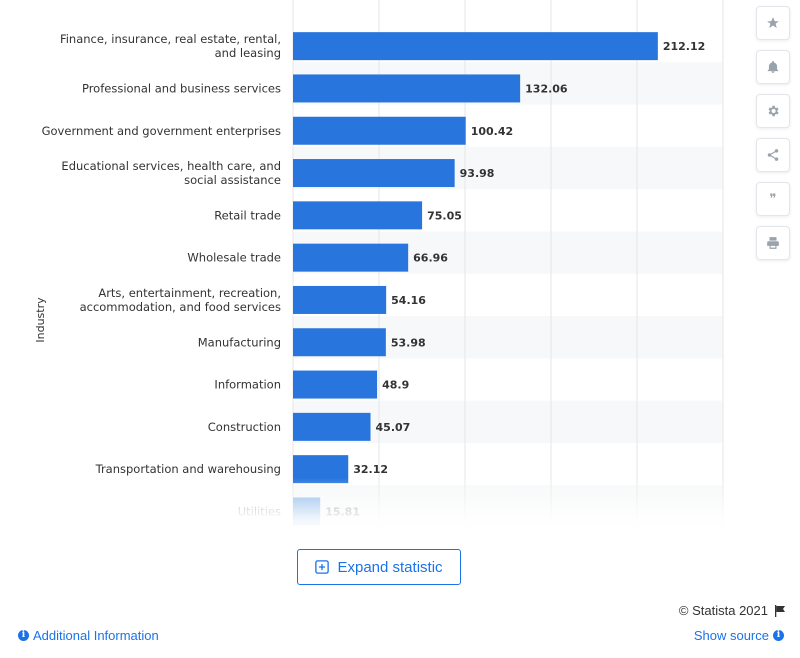 Image resolution: width=800 pixels, height=658 pixels. What do you see at coordinates (161, 131) in the screenshot?
I see `category-label: Government and government enterprises` at bounding box center [161, 131].